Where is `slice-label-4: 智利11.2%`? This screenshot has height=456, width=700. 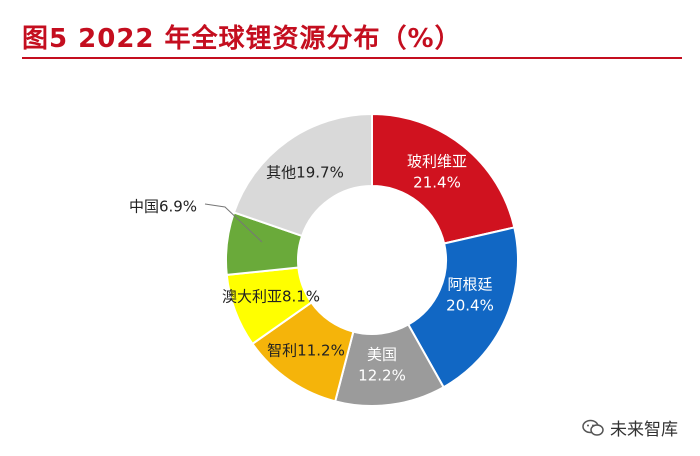
slice-label-4: 智利11.2% is located at coordinates (306, 351).